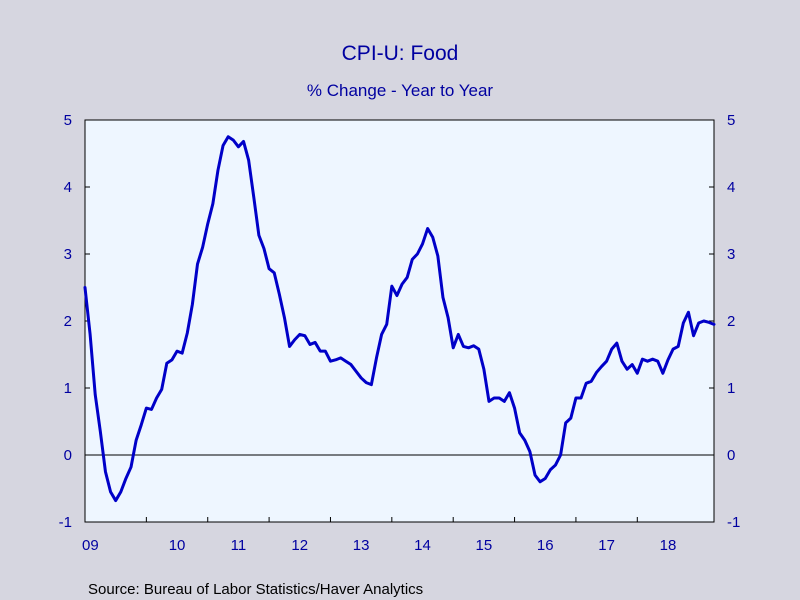 Image resolution: width=800 pixels, height=600 pixels. I want to click on y-tick-label-left: -1, so click(65, 522).